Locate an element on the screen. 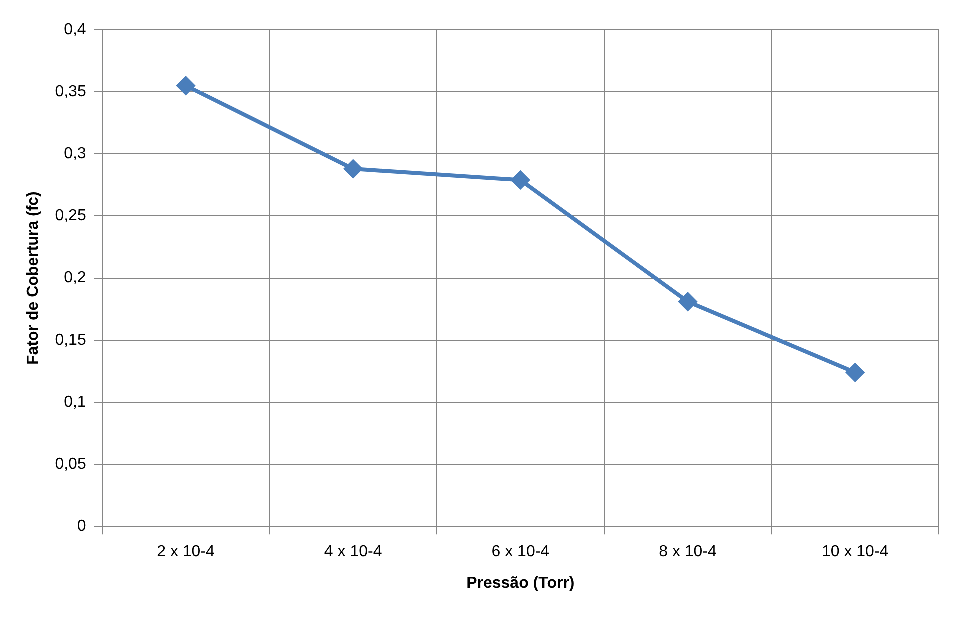  y-tick-label: 0,25 is located at coordinates (70, 216).